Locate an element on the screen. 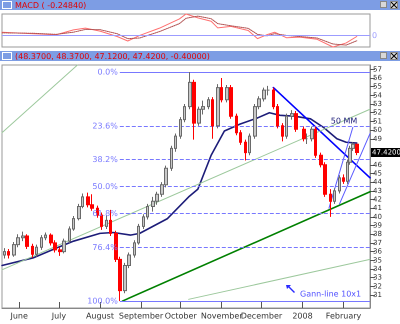 Image resolution: width=400 pixels, height=324 pixels. annotation: 100.0% is located at coordinates (102, 301).